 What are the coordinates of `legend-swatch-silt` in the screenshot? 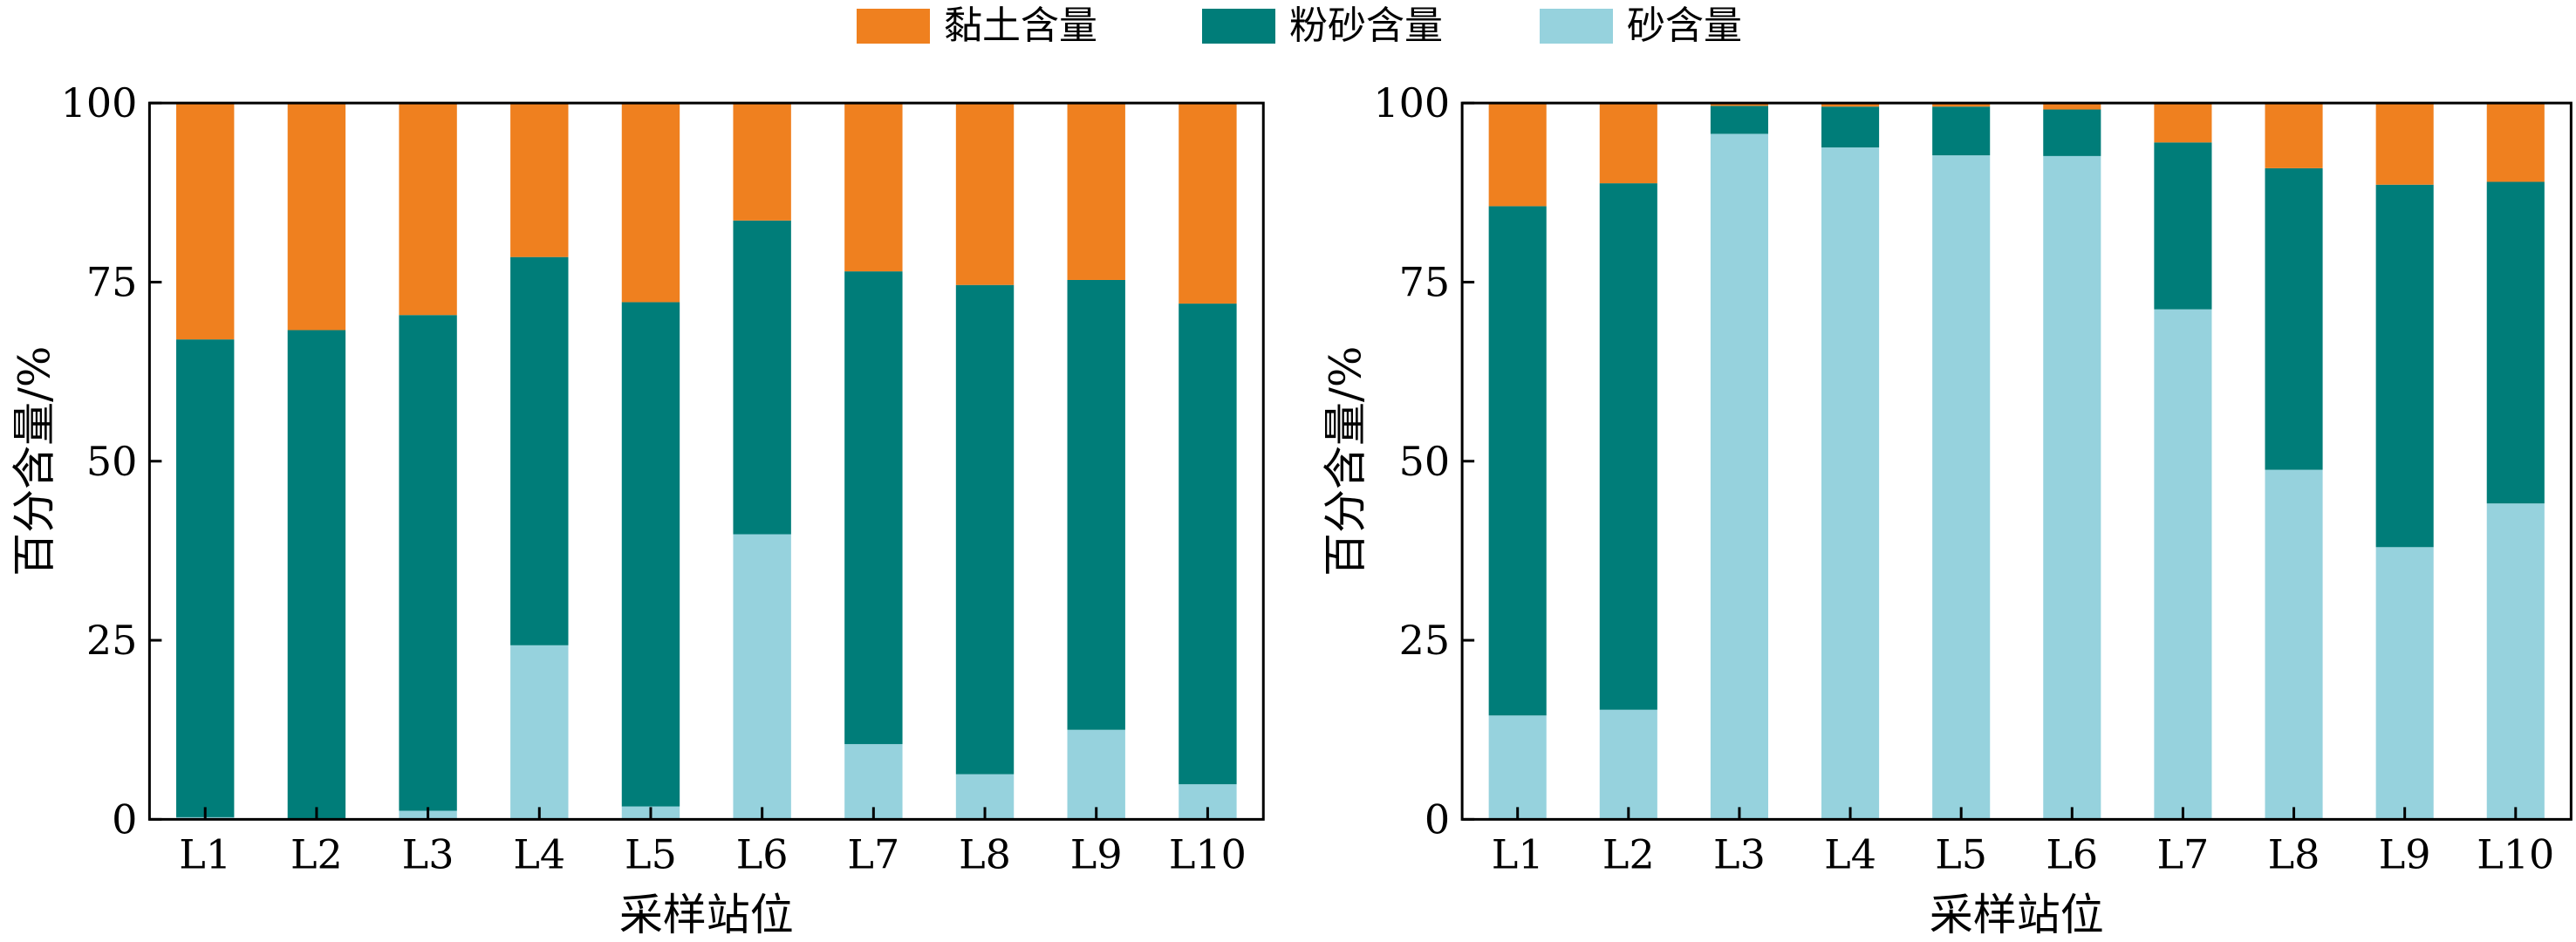 It's located at (1238, 26).